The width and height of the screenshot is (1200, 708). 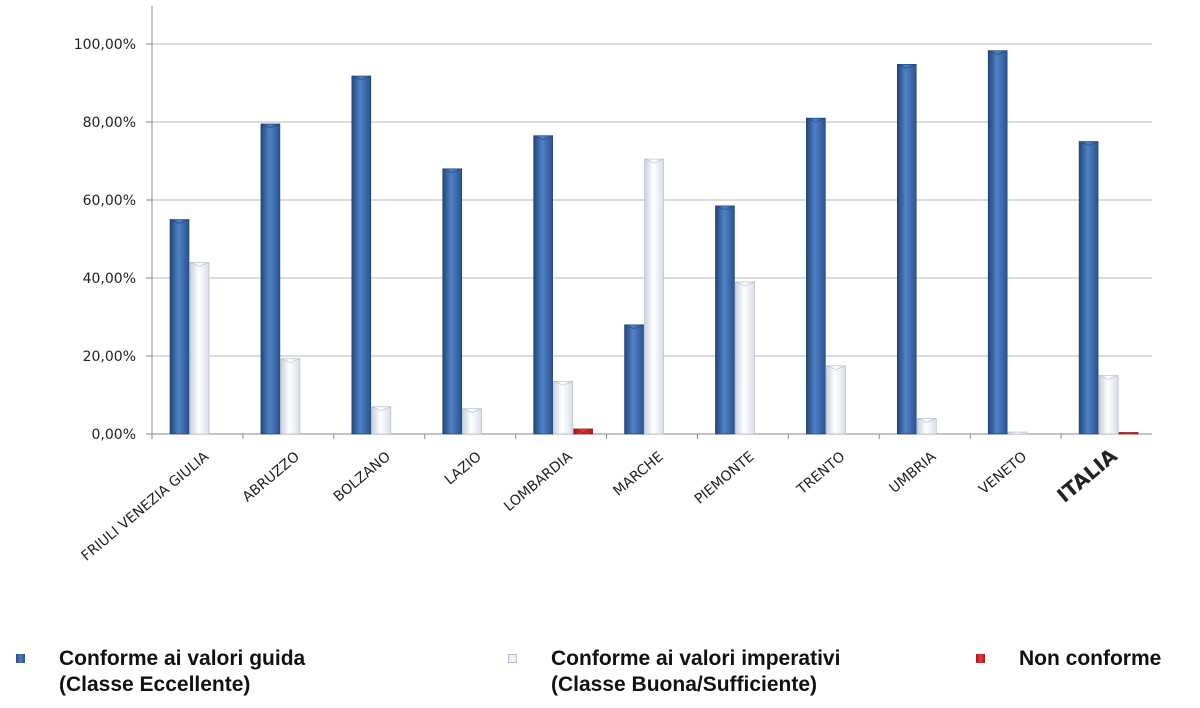 What do you see at coordinates (821, 474) in the screenshot?
I see `x-tick-label: TRENTO` at bounding box center [821, 474].